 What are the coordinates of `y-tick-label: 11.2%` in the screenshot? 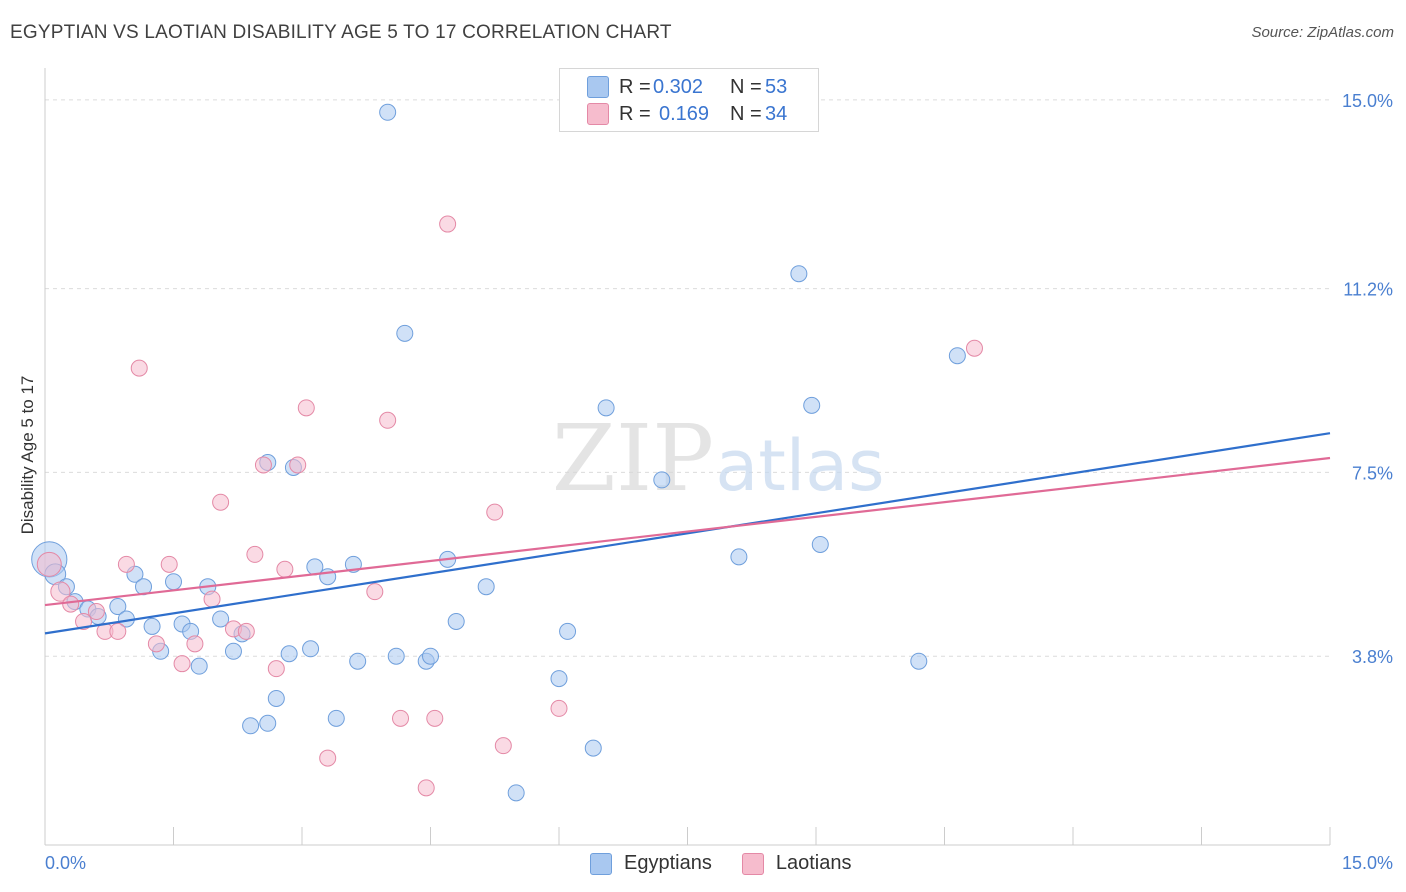 It's located at (1368, 290).